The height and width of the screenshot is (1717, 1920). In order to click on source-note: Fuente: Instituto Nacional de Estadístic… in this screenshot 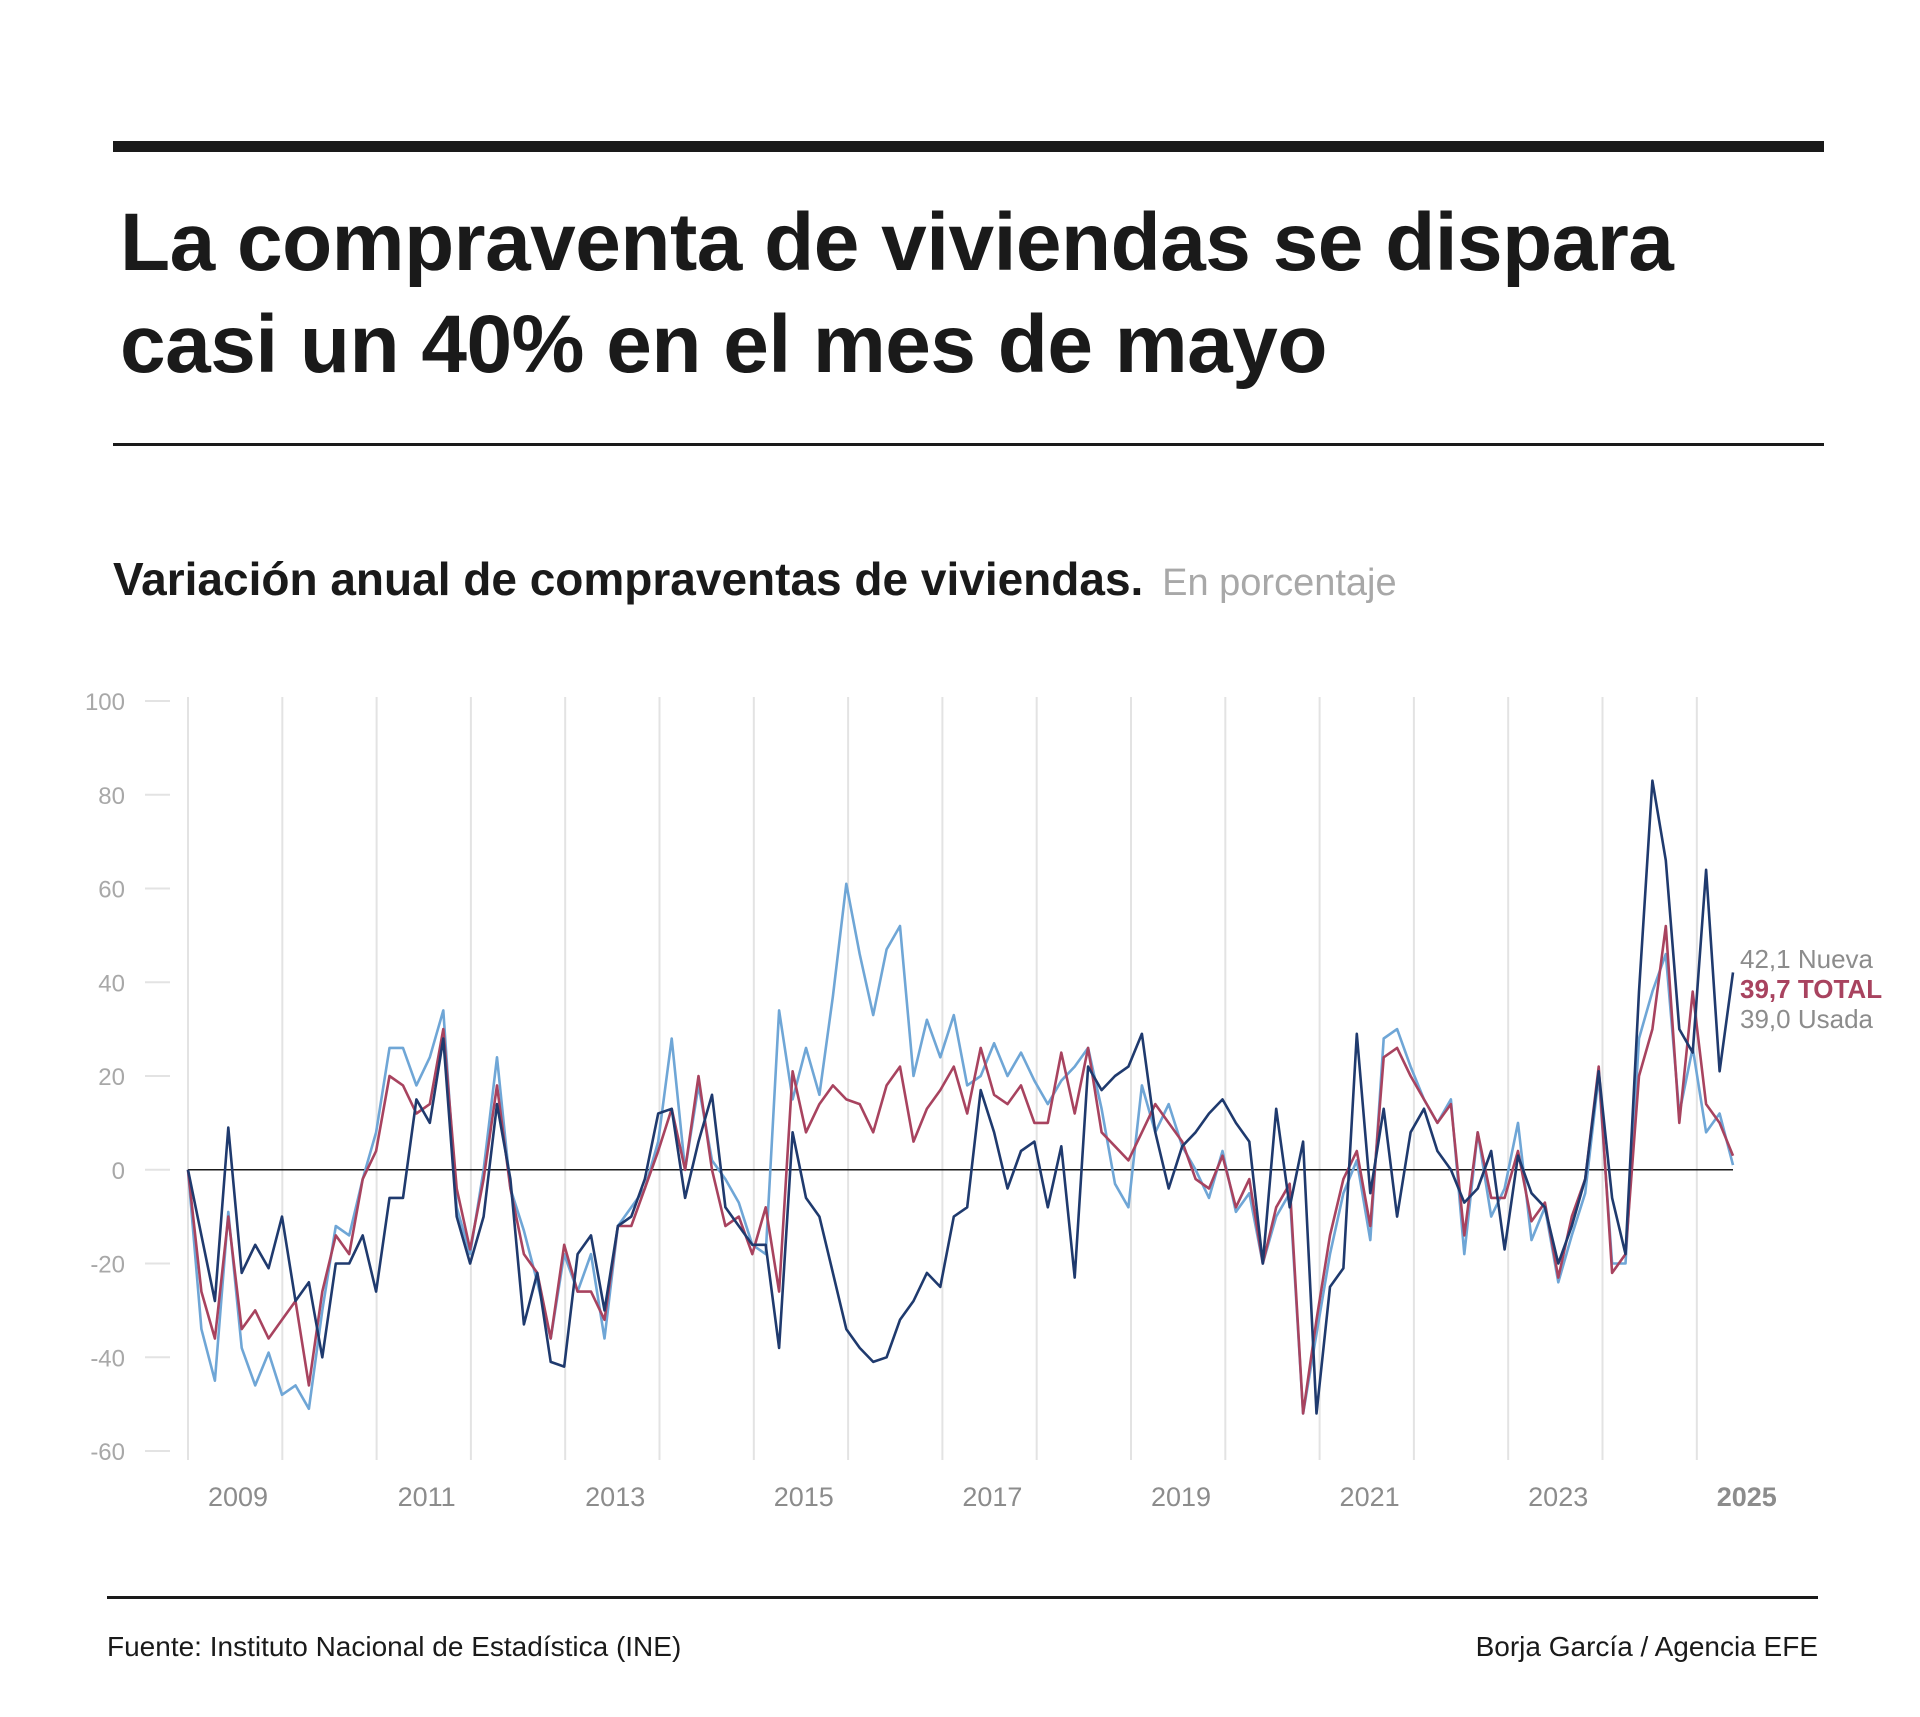, I will do `click(394, 1646)`.